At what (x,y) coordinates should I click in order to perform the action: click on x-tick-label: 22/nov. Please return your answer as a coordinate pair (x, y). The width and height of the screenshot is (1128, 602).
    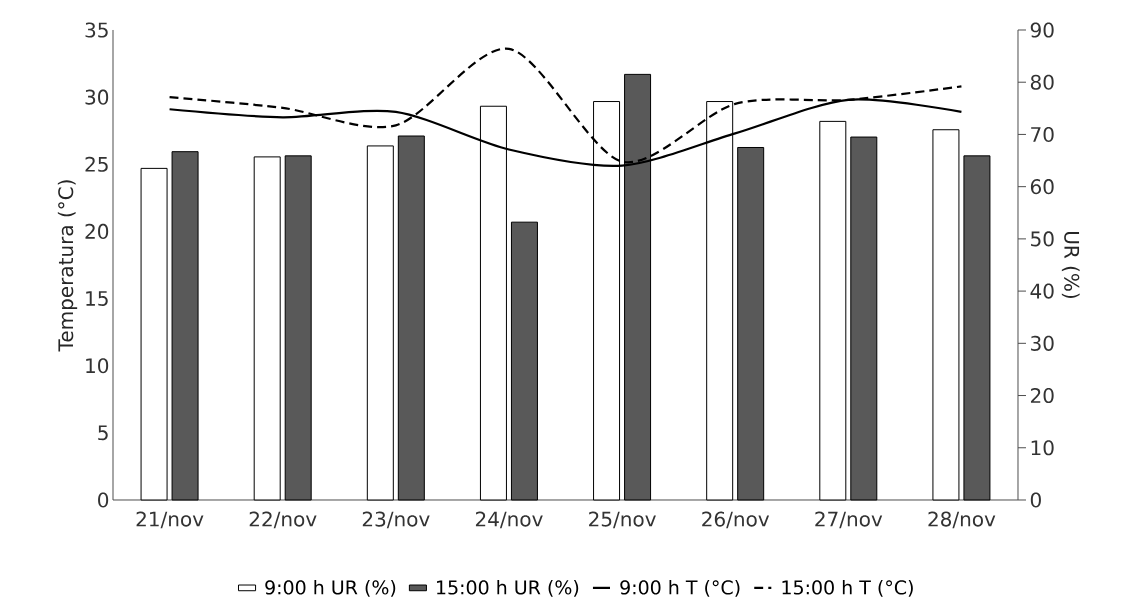
    Looking at the image, I should click on (283, 520).